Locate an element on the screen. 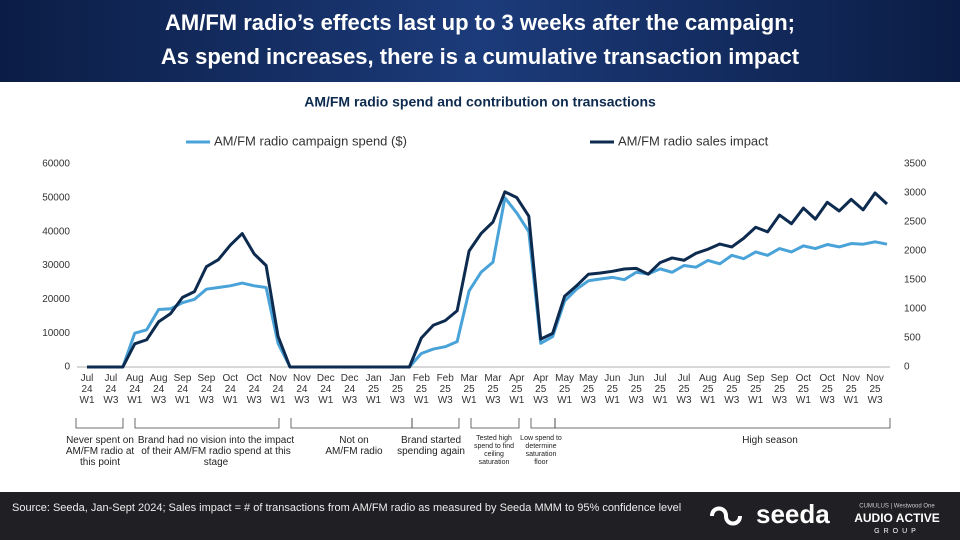 This screenshot has height=540, width=960. x-tick-label: Aug 25 W1 is located at coordinates (707, 389).